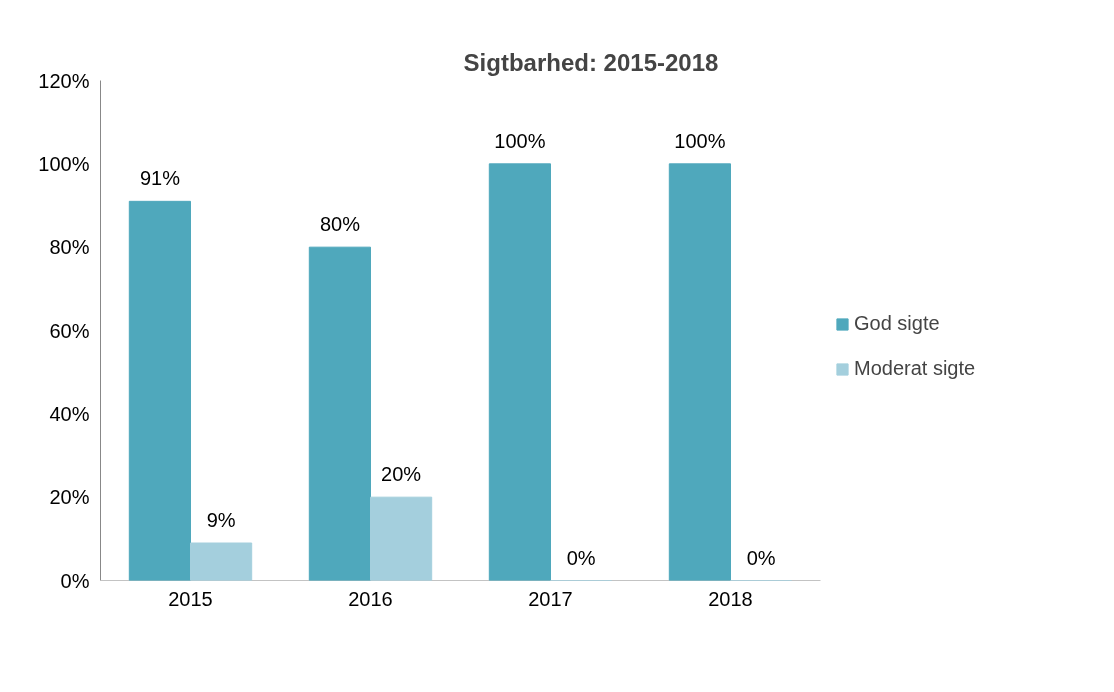 The height and width of the screenshot is (692, 1114). What do you see at coordinates (69, 497) in the screenshot?
I see `y-tick-label: 20%` at bounding box center [69, 497].